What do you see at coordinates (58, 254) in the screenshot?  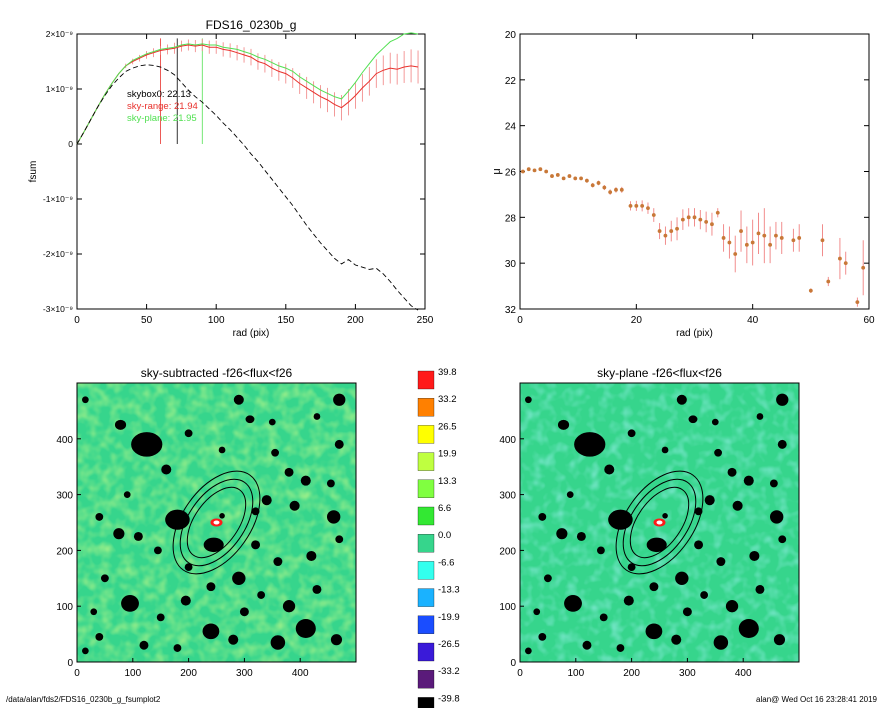 I see `y-tick-label: -2×10⁻⁹` at bounding box center [58, 254].